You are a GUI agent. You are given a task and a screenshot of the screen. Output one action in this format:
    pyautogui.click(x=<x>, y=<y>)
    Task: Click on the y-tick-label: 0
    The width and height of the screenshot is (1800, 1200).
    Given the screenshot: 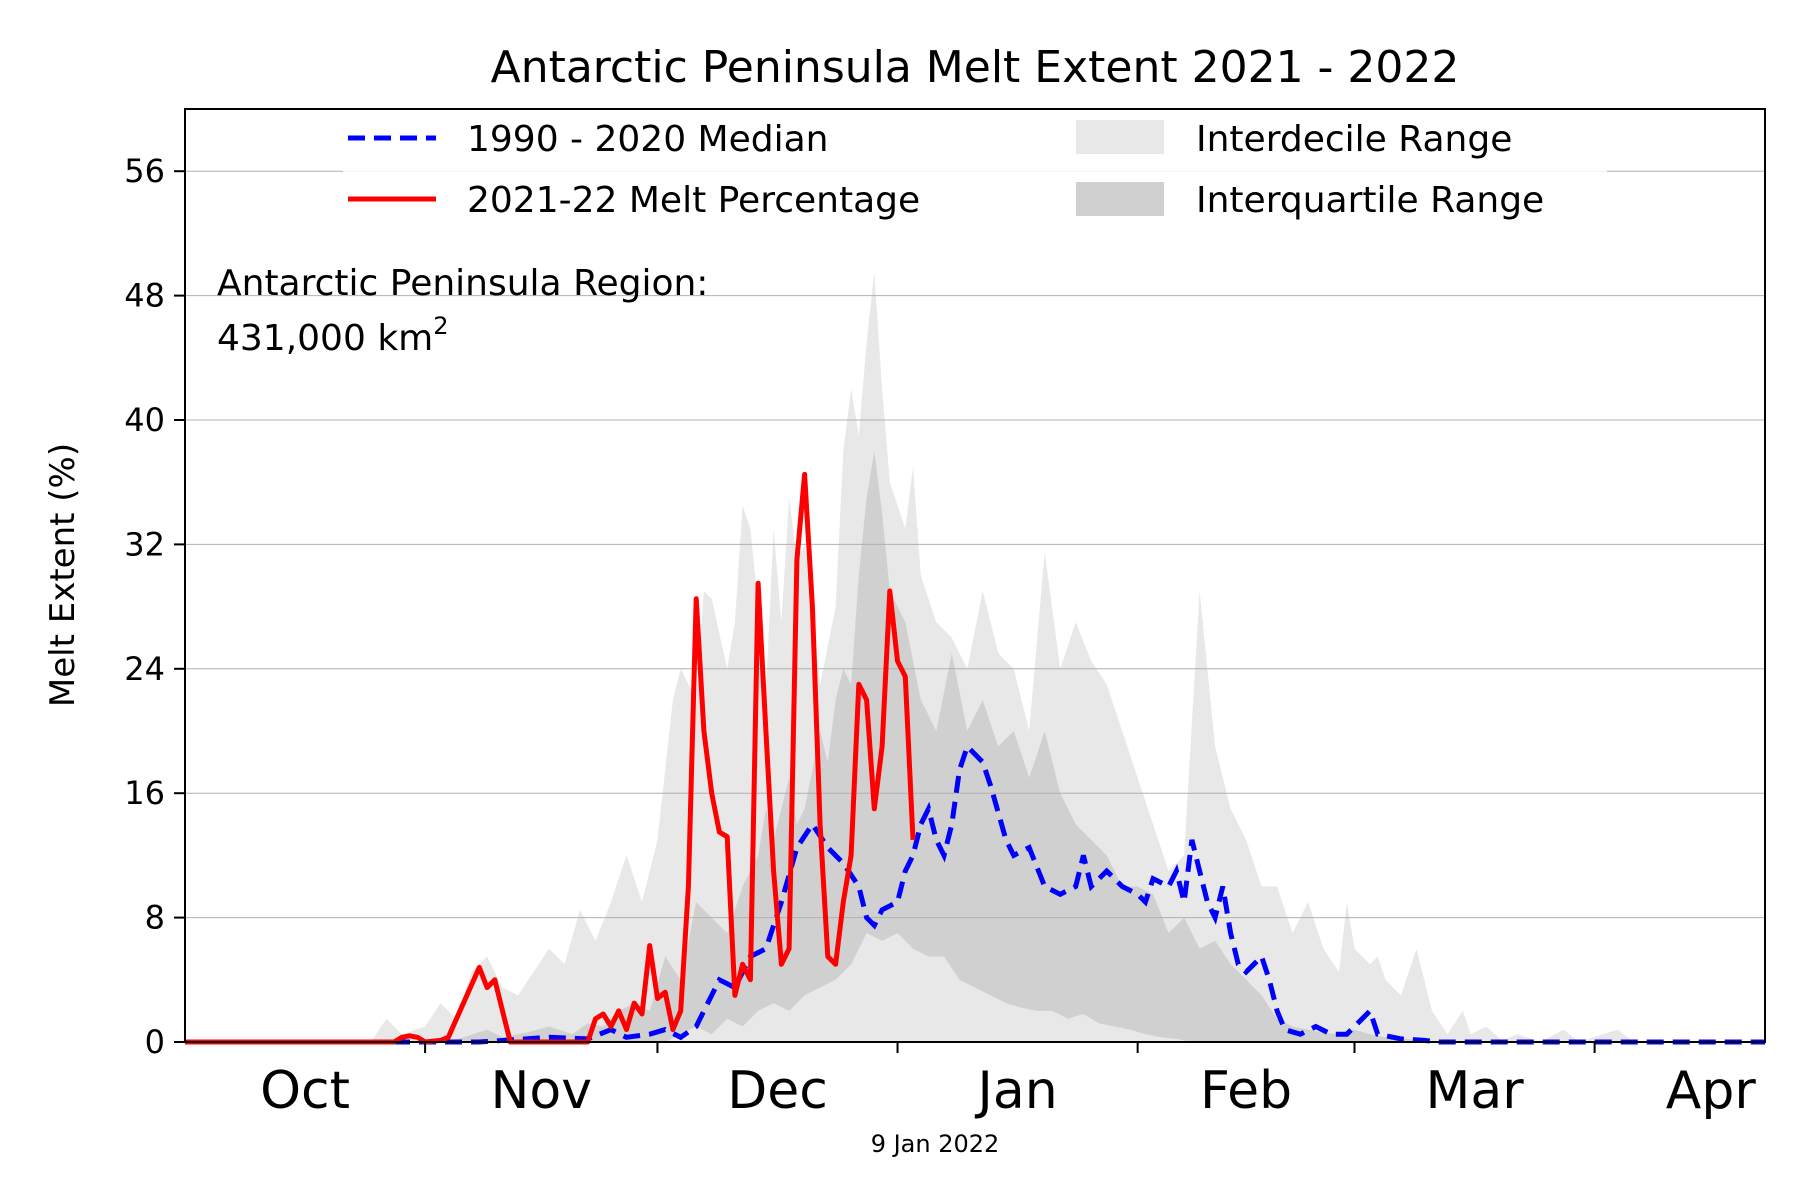 What is the action you would take?
    pyautogui.click(x=155, y=1042)
    